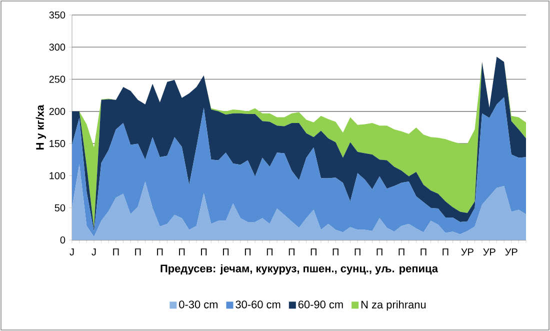 The image size is (550, 331). Describe the element at coordinates (320, 304) in the screenshot. I see `legend-label: 60-90 cm` at that location.